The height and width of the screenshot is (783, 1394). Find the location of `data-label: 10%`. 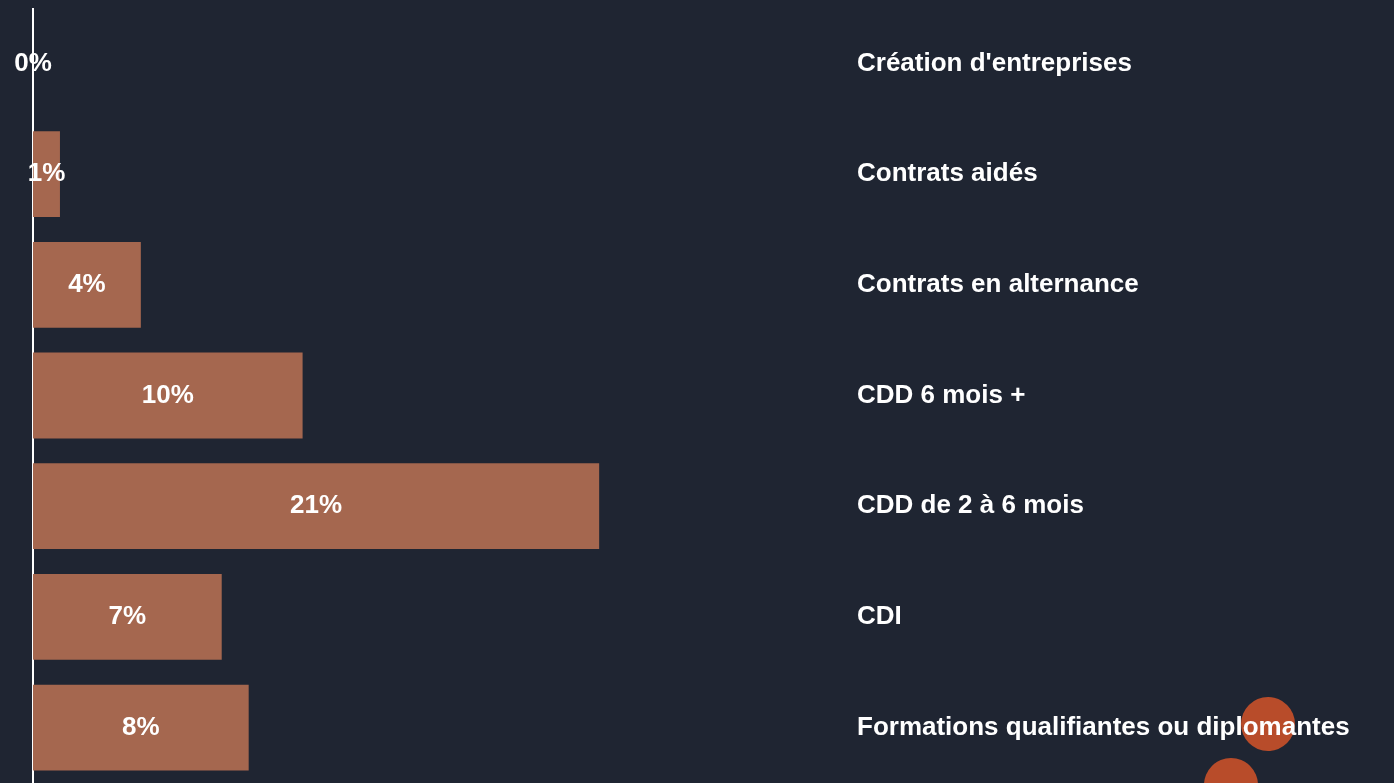

data-label: 10% is located at coordinates (167, 393).